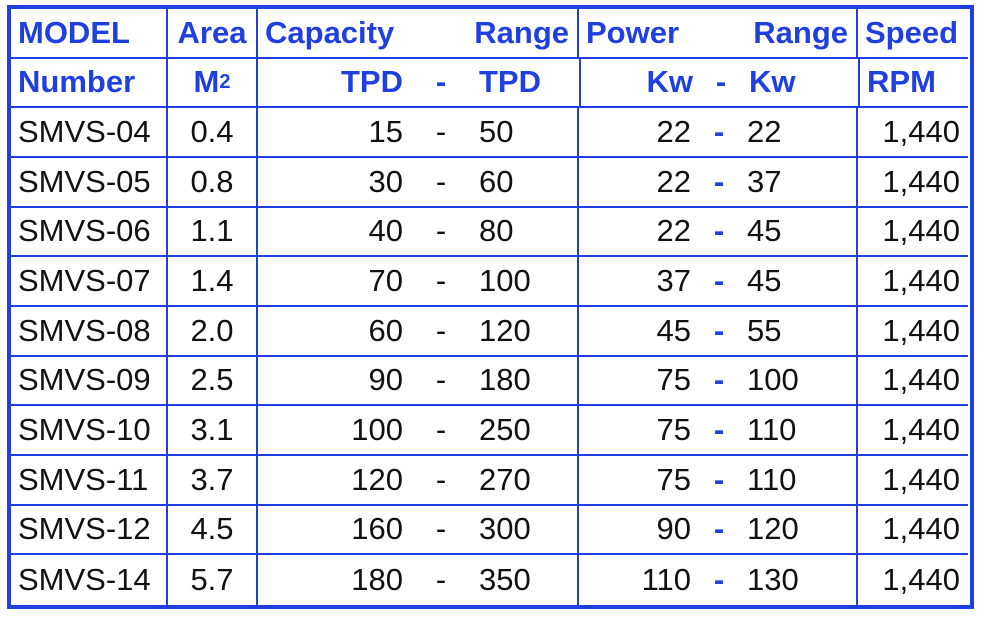 Image resolution: width=982 pixels, height=618 pixels. Describe the element at coordinates (89, 481) in the screenshot. I see `cell-model: SMVS-11` at that location.